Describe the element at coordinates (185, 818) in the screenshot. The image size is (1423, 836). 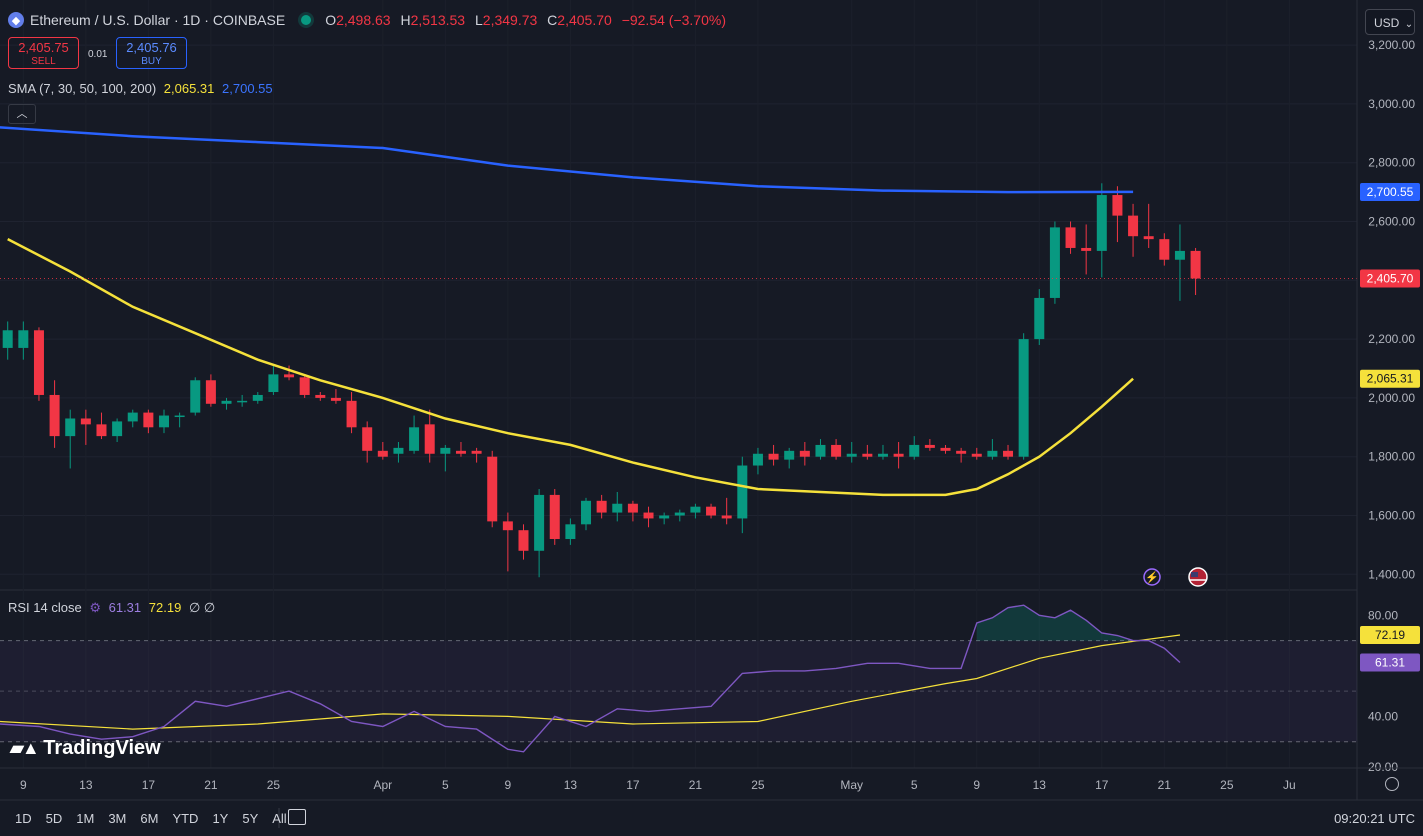
I see `timeframe-ytd: YTD` at that location.